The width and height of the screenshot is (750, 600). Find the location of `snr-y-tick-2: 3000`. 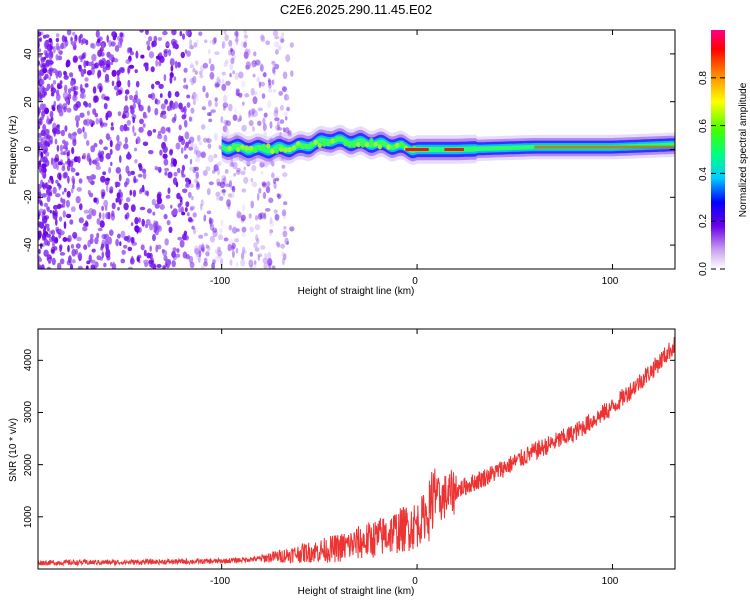

snr-y-tick-2: 3000 is located at coordinates (28, 411).